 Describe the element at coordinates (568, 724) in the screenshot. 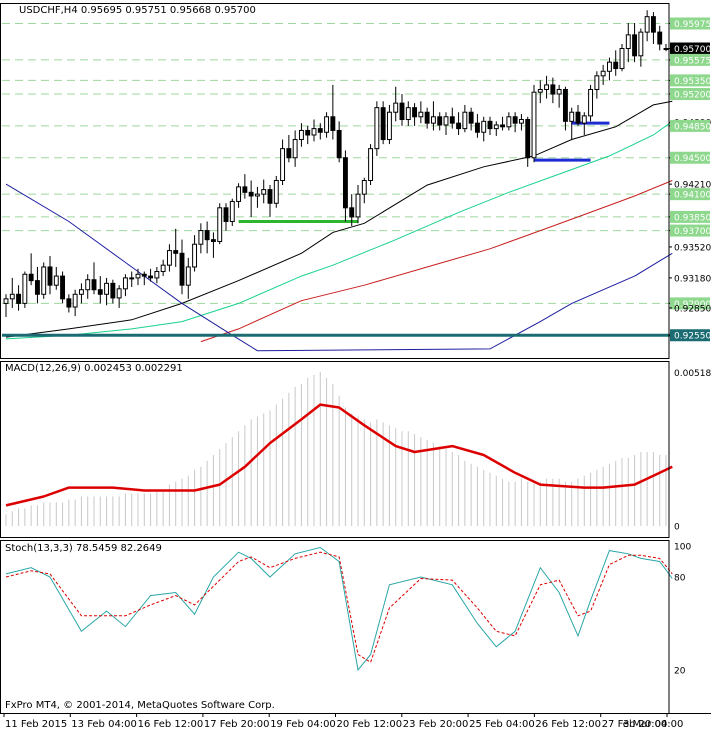

I see `x-tick-label: 26 Feb 12:00` at that location.